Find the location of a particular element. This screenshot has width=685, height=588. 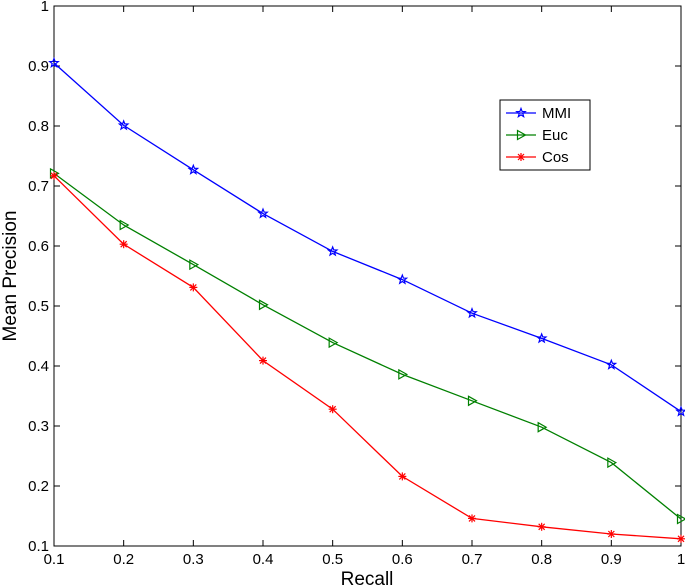

y-tick-label-1: 0.2 is located at coordinates (38, 486).